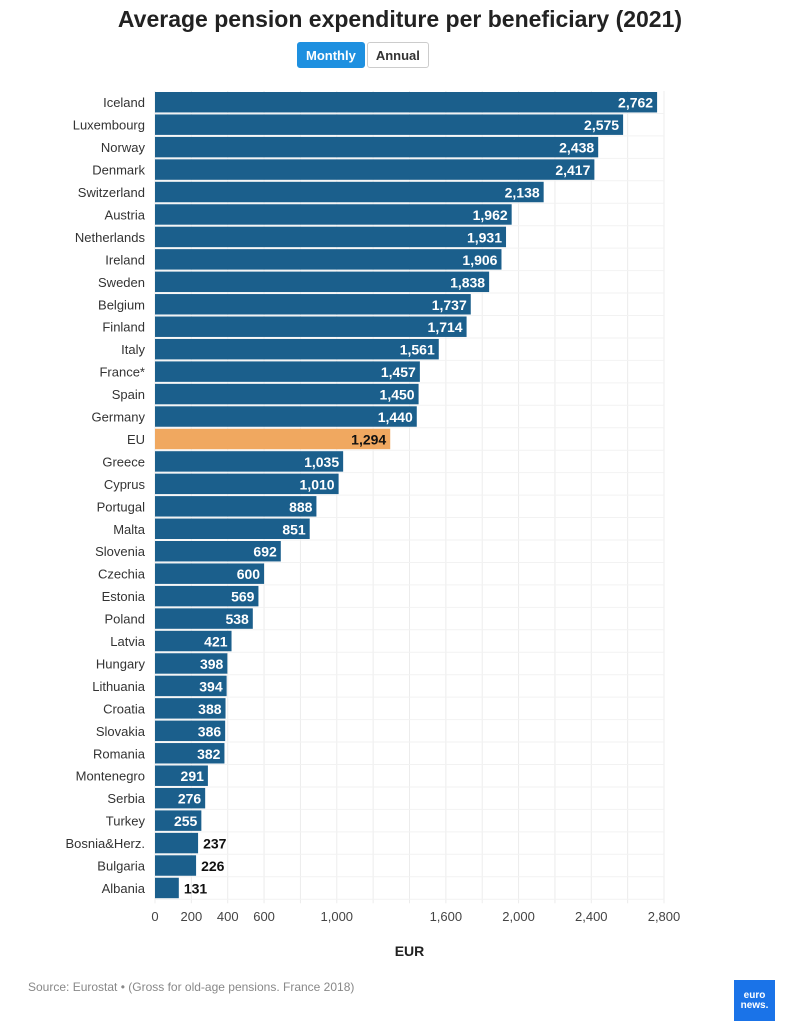 The height and width of the screenshot is (1030, 800). I want to click on x-tick-label: 600, so click(264, 916).